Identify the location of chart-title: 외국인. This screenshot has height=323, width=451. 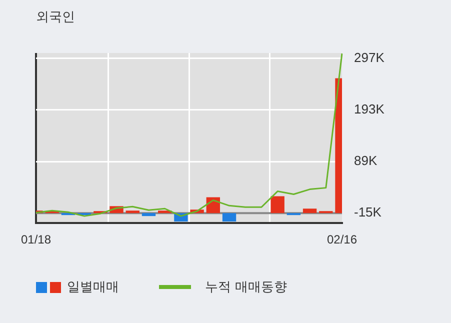
(55, 17).